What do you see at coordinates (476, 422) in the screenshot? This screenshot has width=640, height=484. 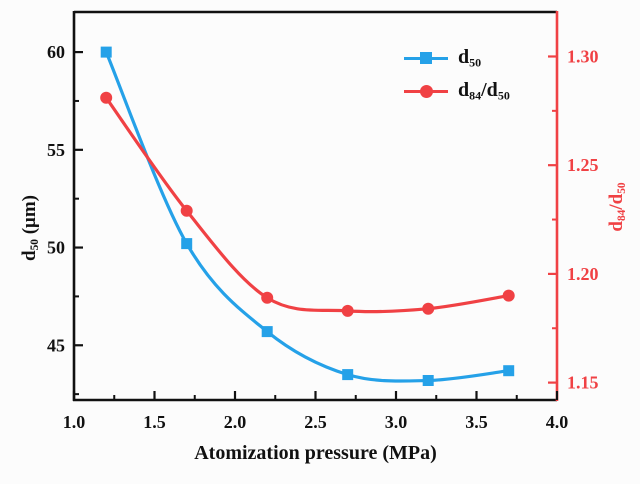 I see `x-tick-label: 3.5` at bounding box center [476, 422].